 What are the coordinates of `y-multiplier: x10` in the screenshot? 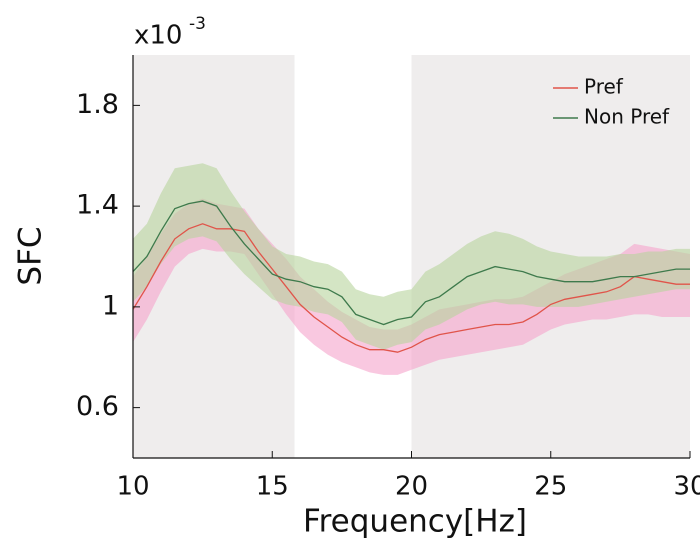 It's located at (158, 36).